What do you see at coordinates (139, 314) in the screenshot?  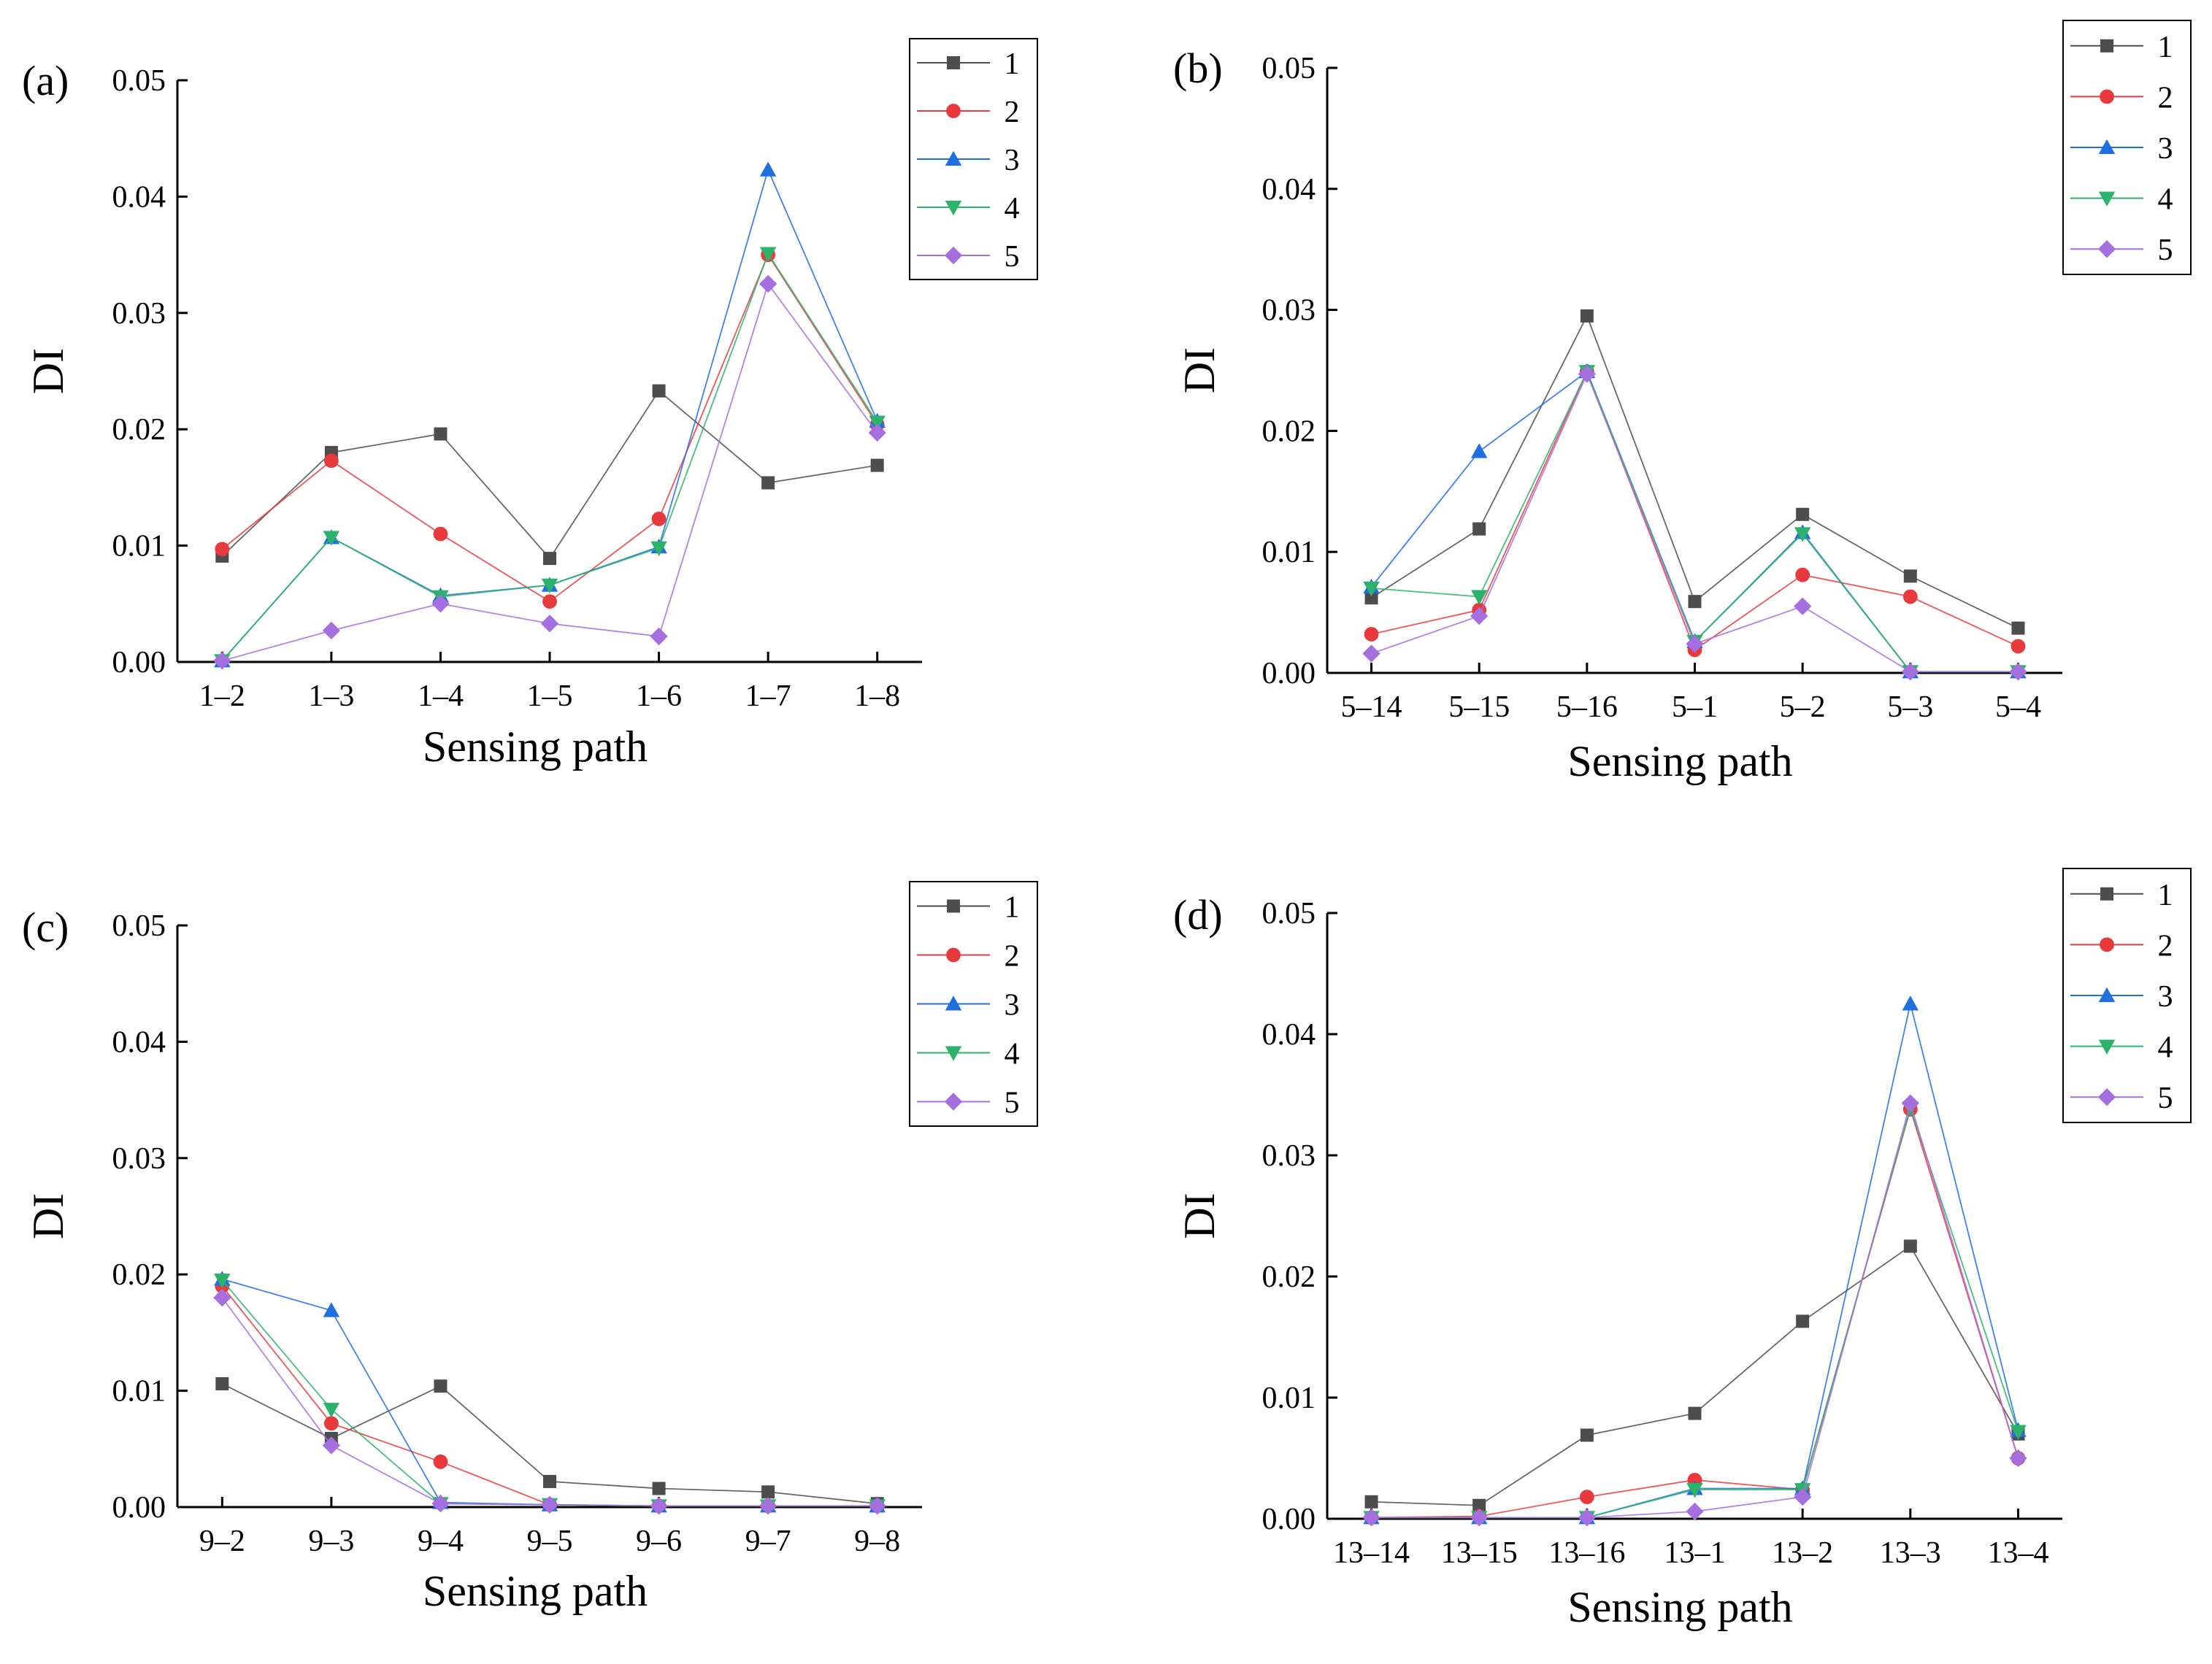 I see `y-tick-label: 0.03` at bounding box center [139, 314].